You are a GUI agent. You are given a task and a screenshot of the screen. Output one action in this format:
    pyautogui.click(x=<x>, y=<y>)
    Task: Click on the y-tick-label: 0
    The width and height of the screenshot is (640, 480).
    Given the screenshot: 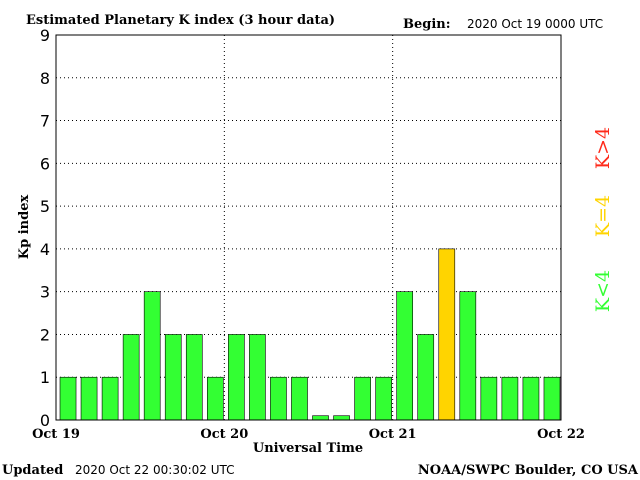 What is the action you would take?
    pyautogui.click(x=45, y=420)
    